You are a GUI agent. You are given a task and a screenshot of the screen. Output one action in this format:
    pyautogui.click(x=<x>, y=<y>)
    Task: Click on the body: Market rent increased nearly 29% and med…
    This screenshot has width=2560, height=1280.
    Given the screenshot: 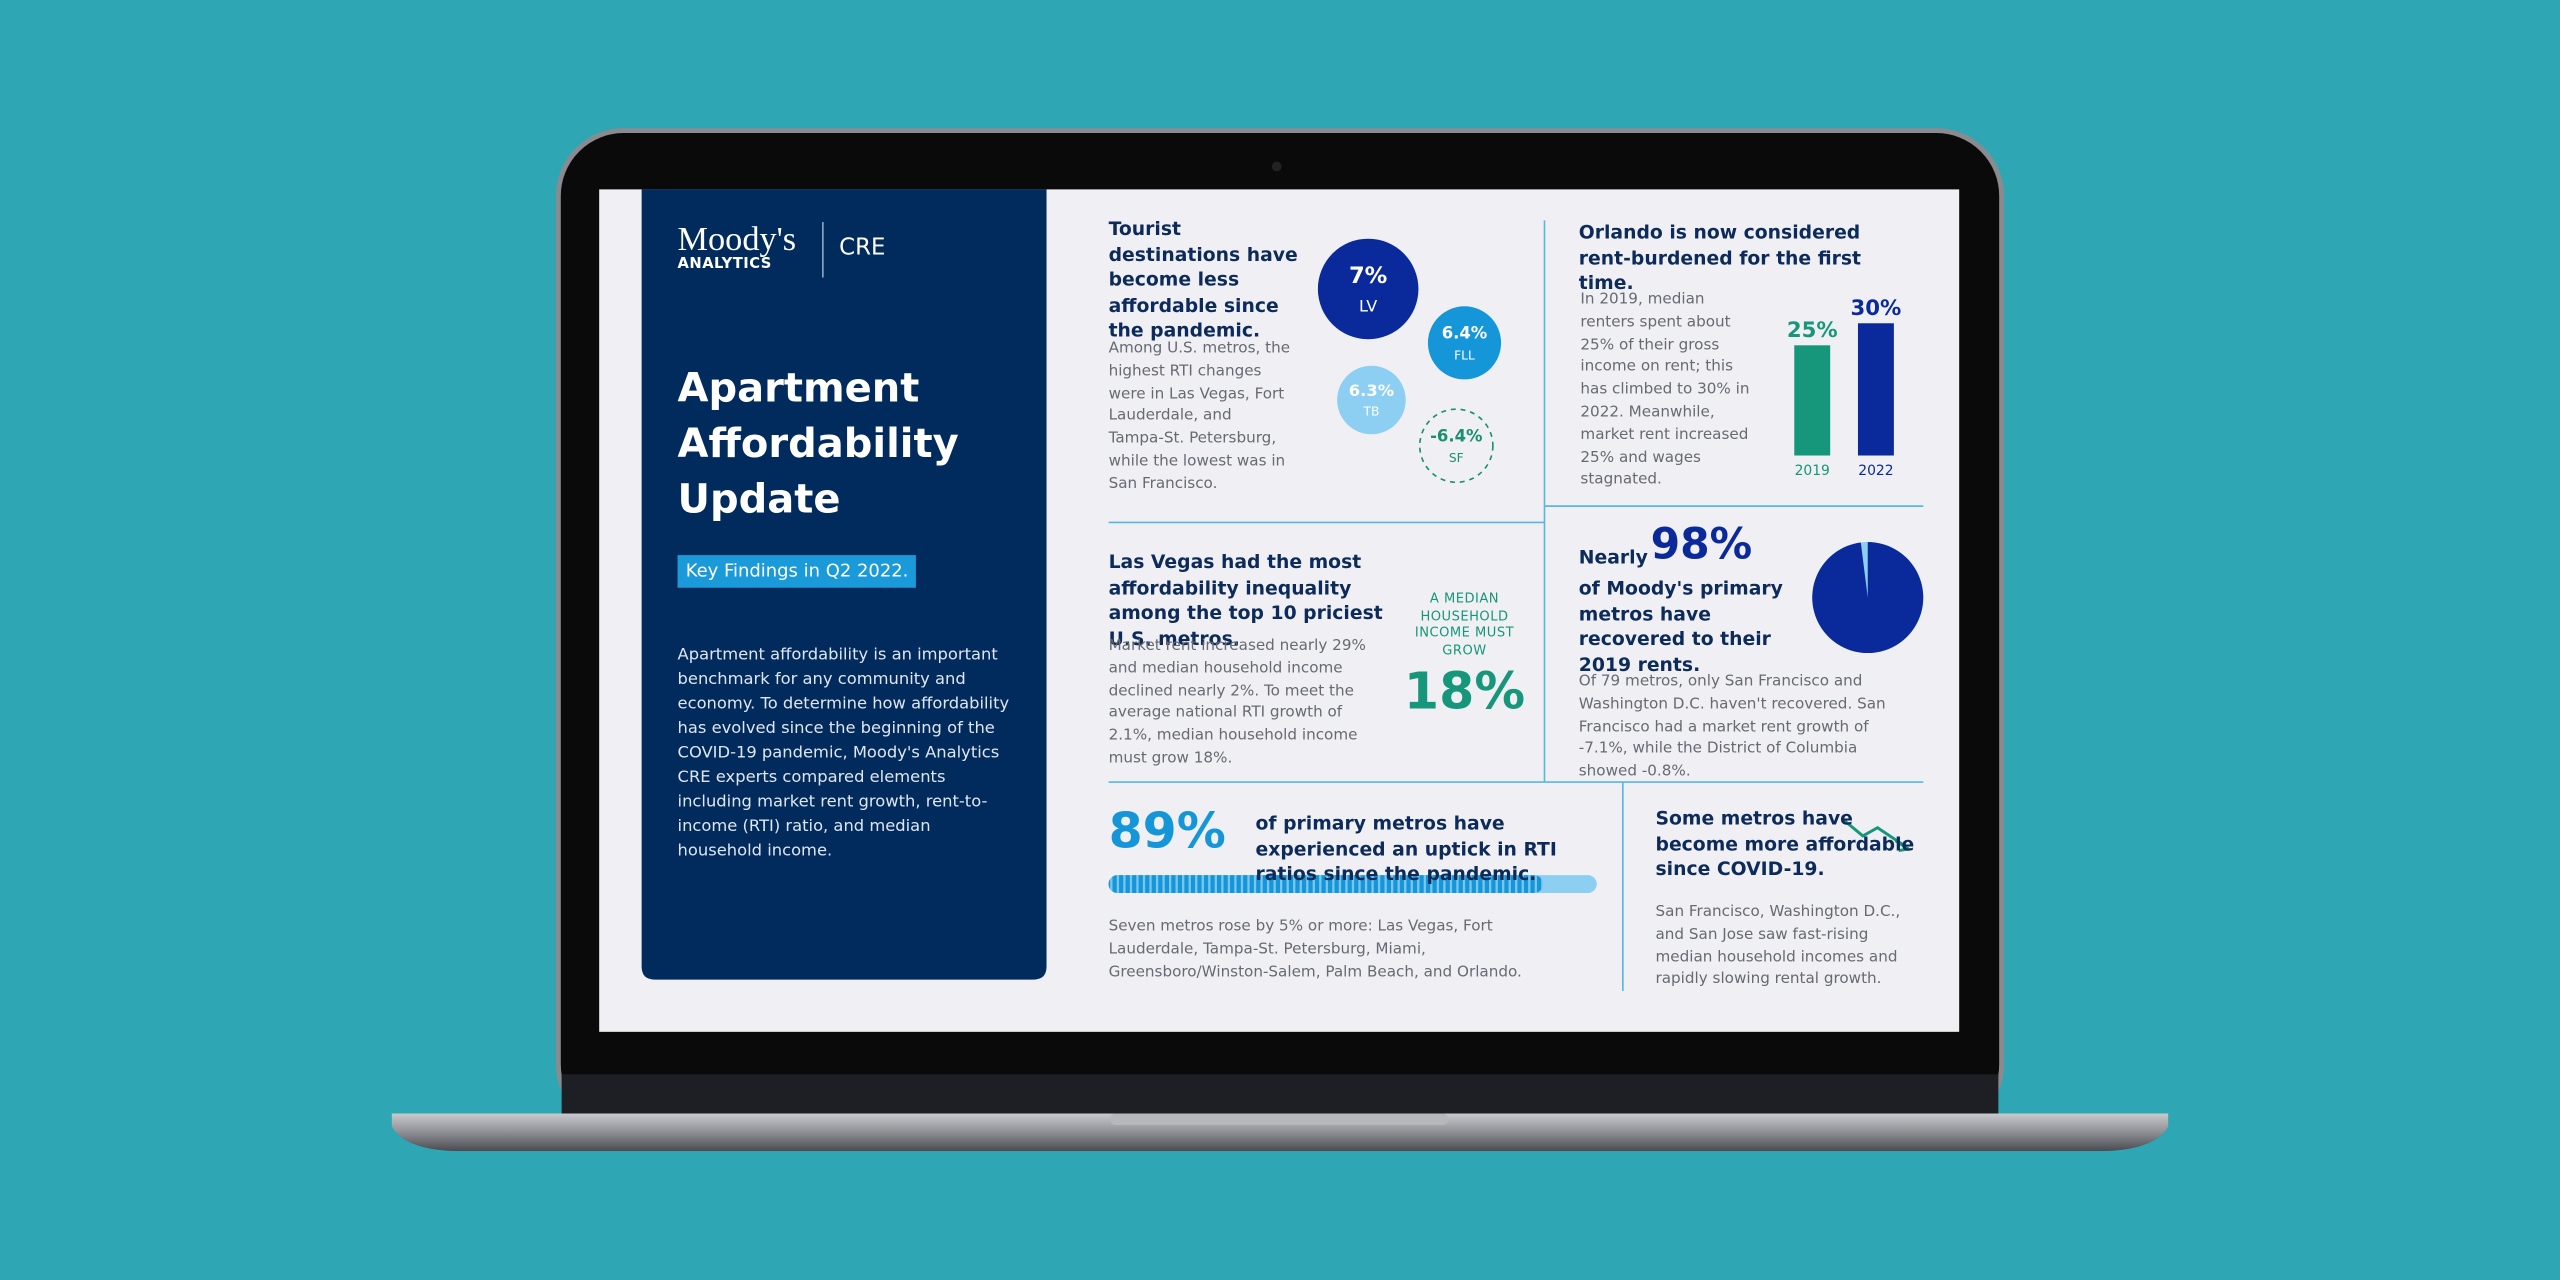 What is the action you would take?
    pyautogui.click(x=1237, y=702)
    